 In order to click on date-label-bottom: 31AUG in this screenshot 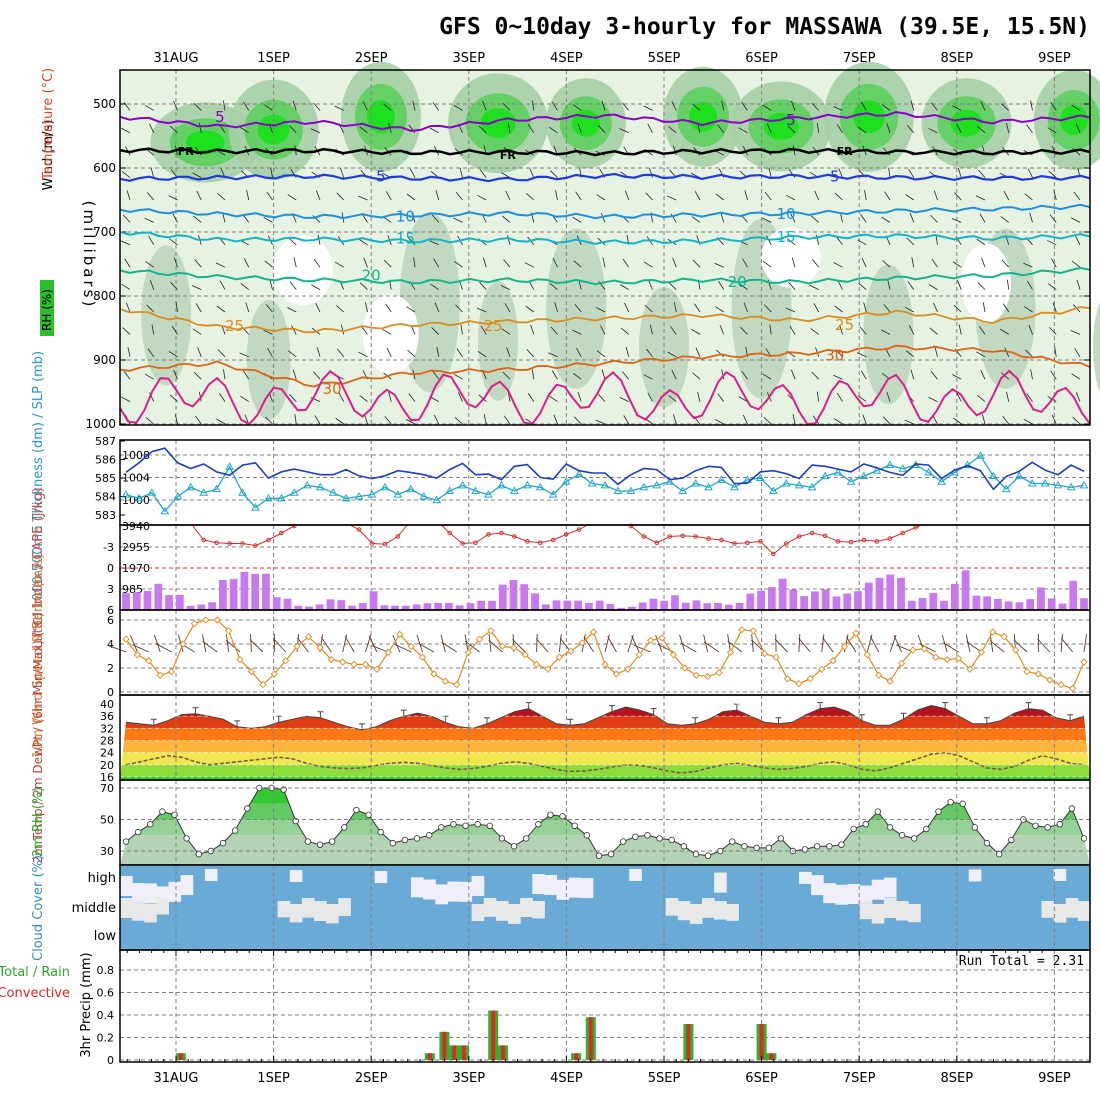, I will do `click(175, 1078)`.